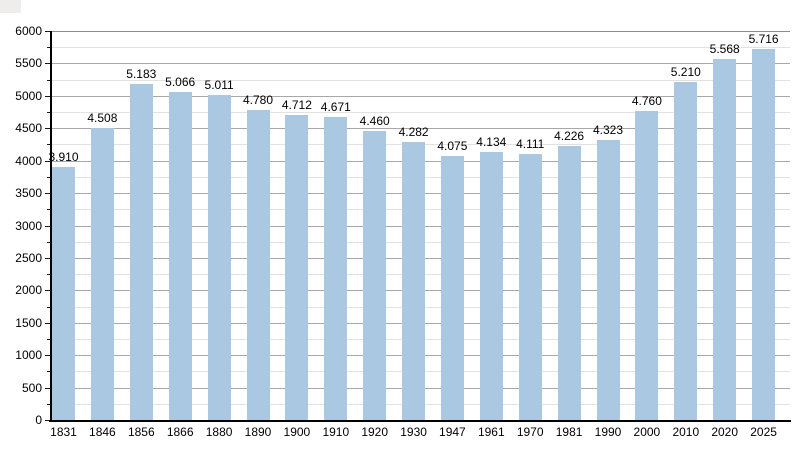 The image size is (800, 450). What do you see at coordinates (28, 96) in the screenshot?
I see `y-axis-label: 5000` at bounding box center [28, 96].